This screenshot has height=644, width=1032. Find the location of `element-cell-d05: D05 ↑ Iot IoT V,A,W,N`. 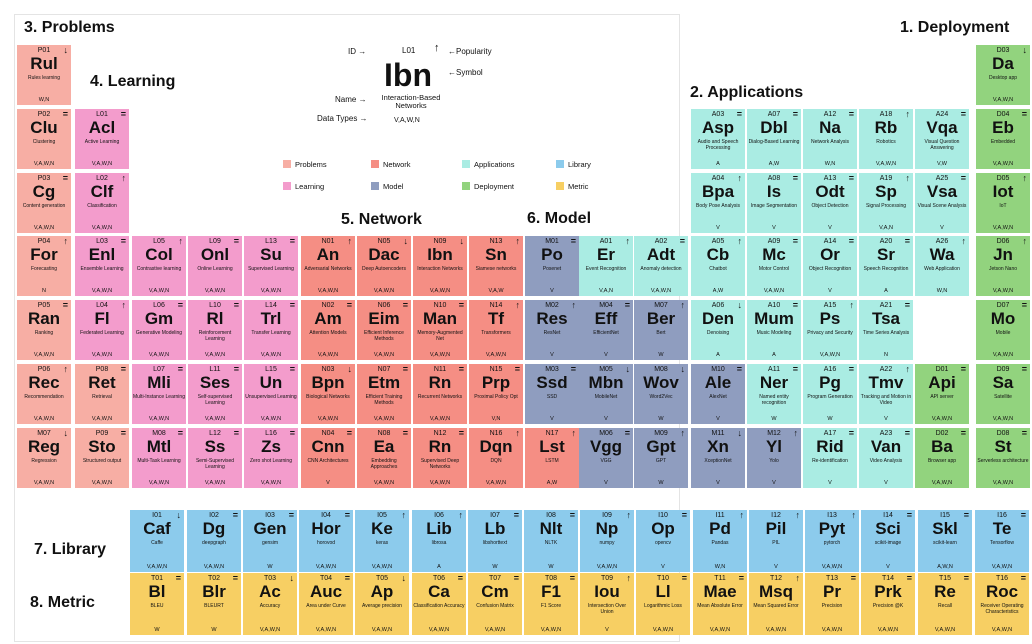

element-cell-d05: D05 ↑ Iot IoT V,A,W,N is located at coordinates (1003, 203).